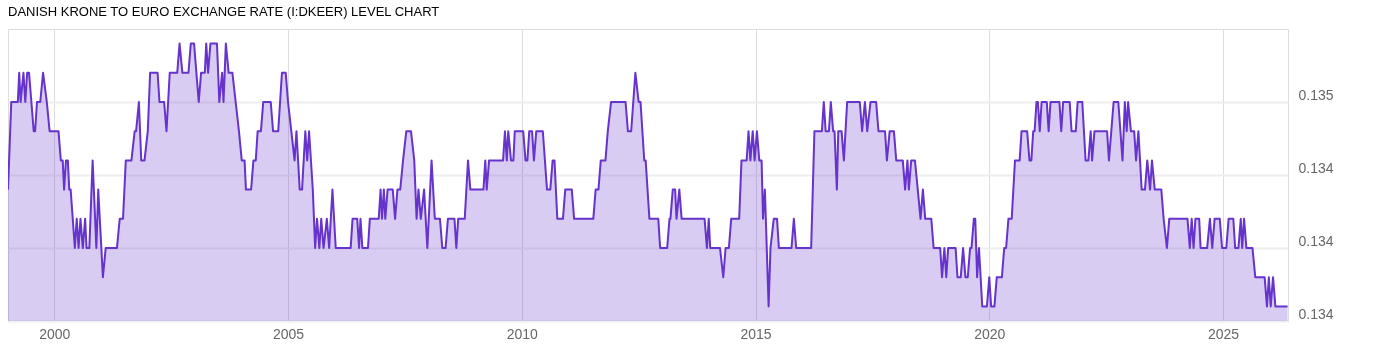  Describe the element at coordinates (990, 333) in the screenshot. I see `x-tick-label: 2020` at that location.